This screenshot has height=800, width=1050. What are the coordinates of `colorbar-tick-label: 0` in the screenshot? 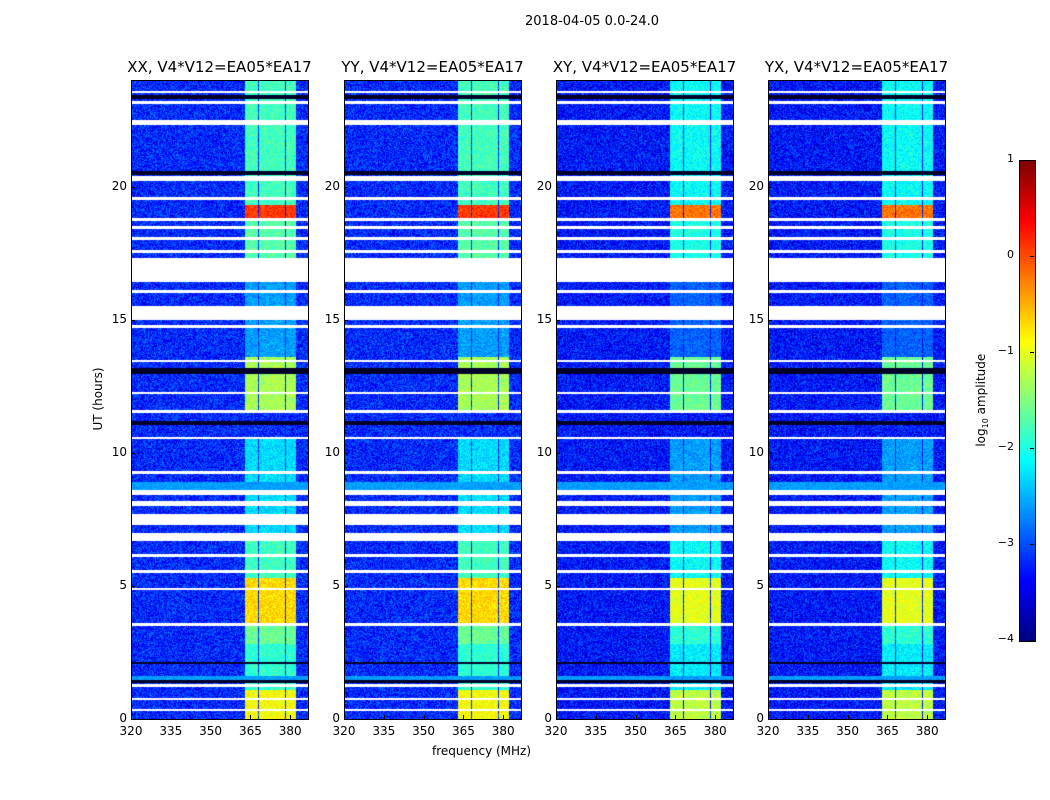 It's located at (1010, 254).